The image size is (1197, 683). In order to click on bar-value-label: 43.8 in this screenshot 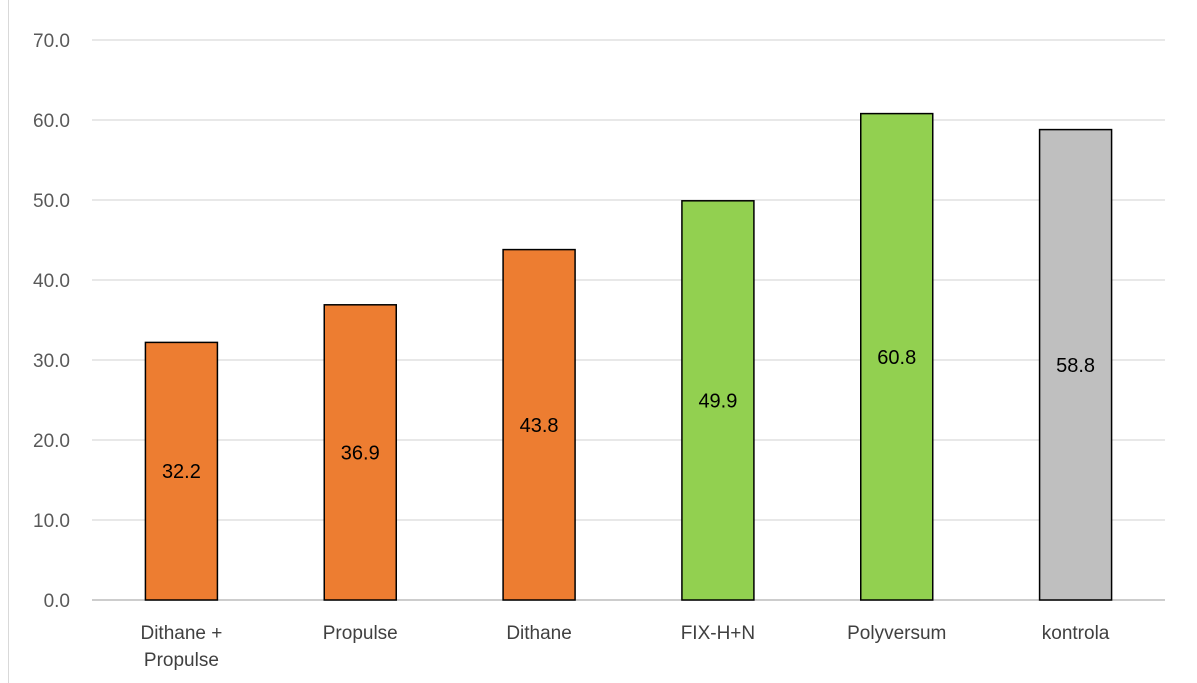, I will do `click(539, 426)`.